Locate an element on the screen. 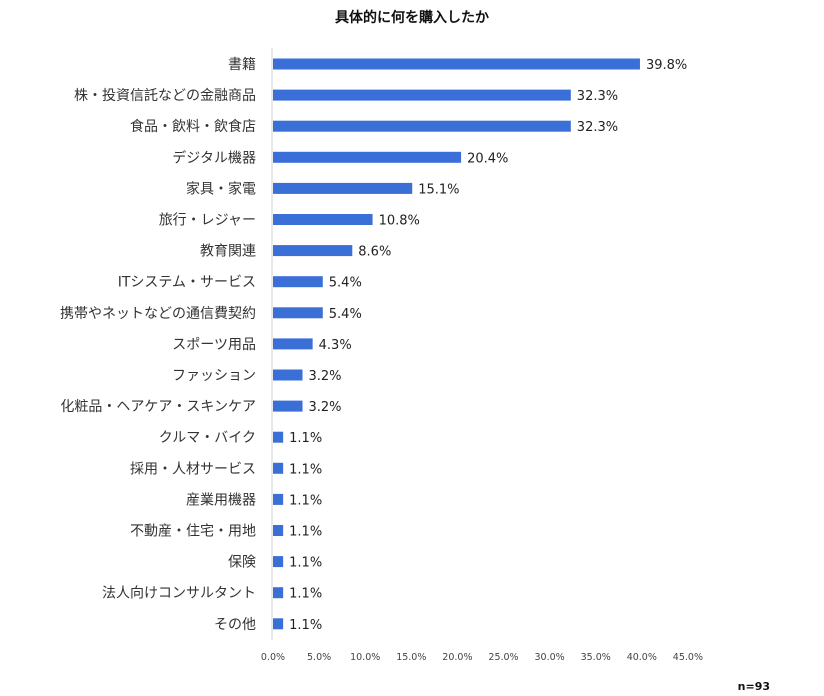 The width and height of the screenshot is (824, 696). x-tick-label: 25.0% is located at coordinates (503, 657).